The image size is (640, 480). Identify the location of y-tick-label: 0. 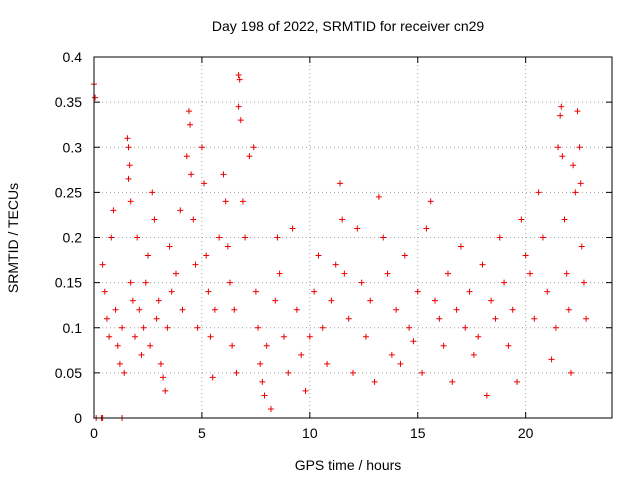
(78, 418).